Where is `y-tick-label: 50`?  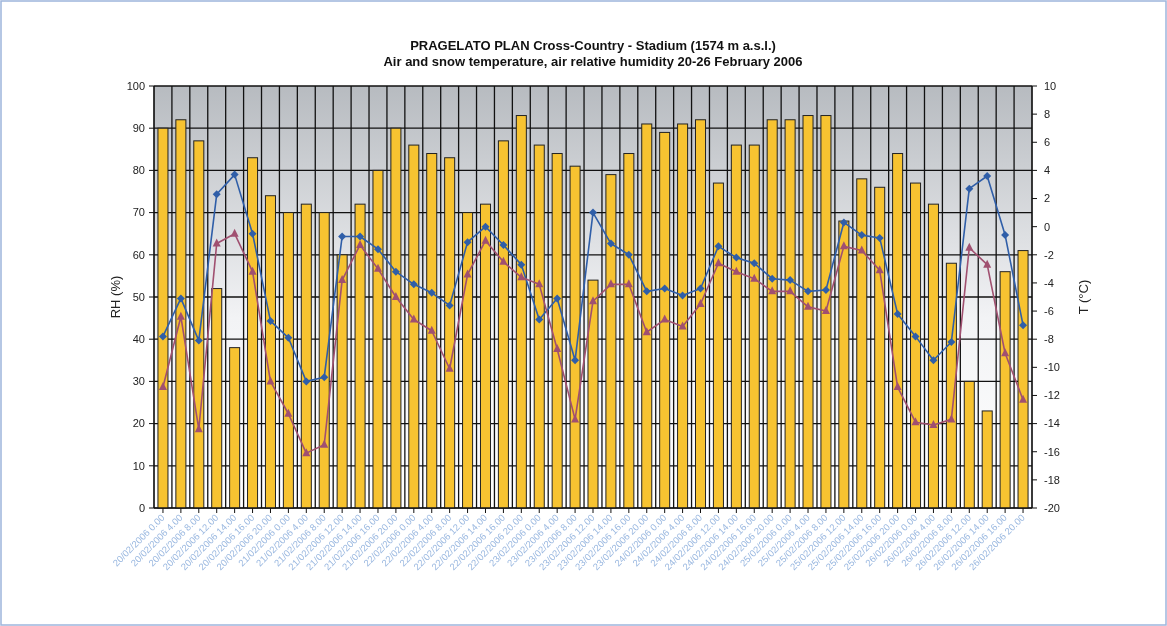 y-tick-label: 50 is located at coordinates (138, 296).